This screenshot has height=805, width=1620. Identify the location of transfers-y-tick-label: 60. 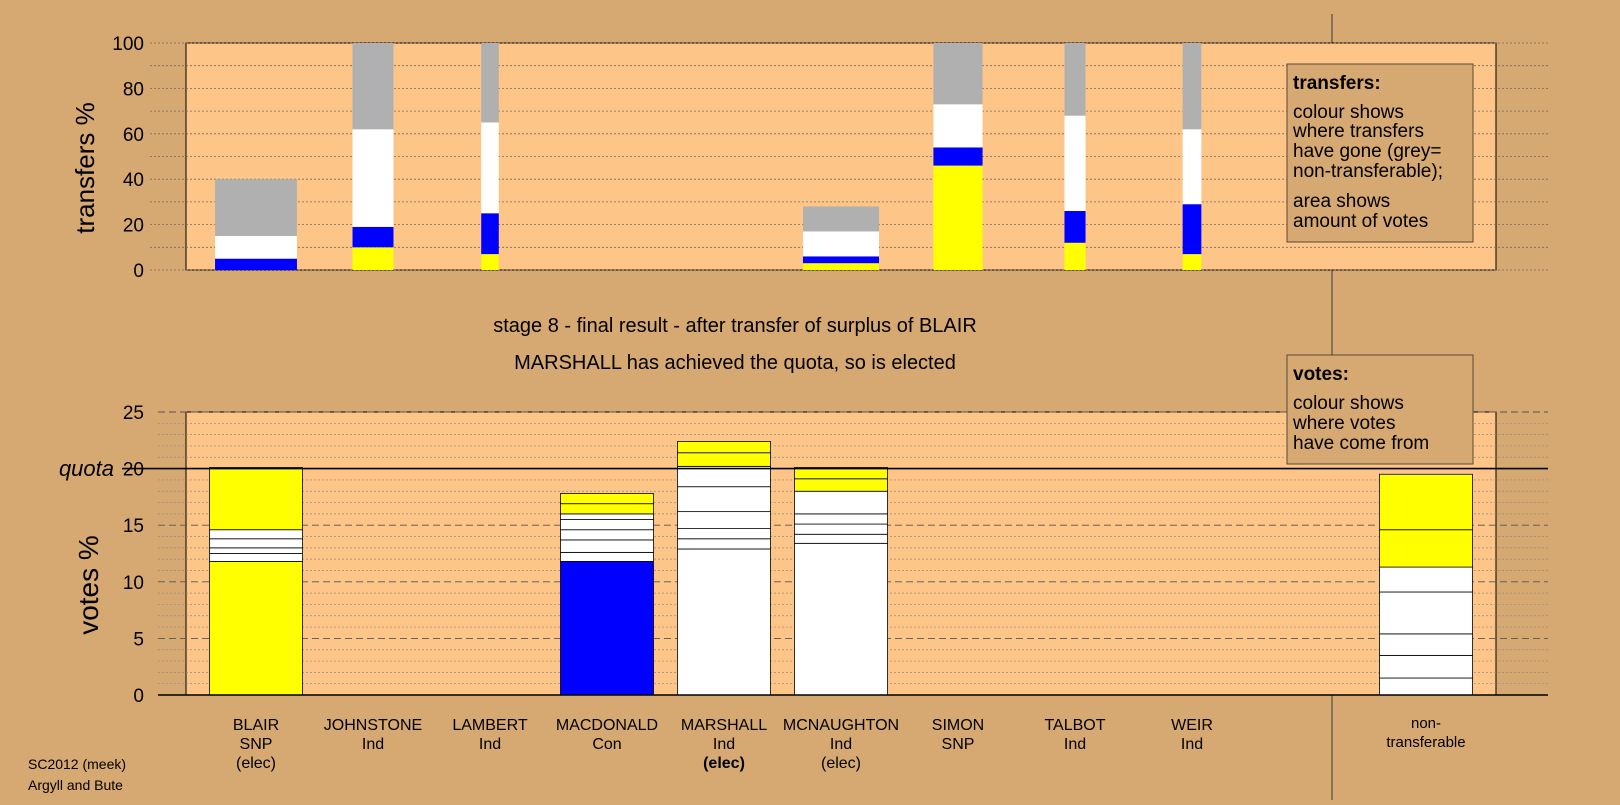
(133, 135).